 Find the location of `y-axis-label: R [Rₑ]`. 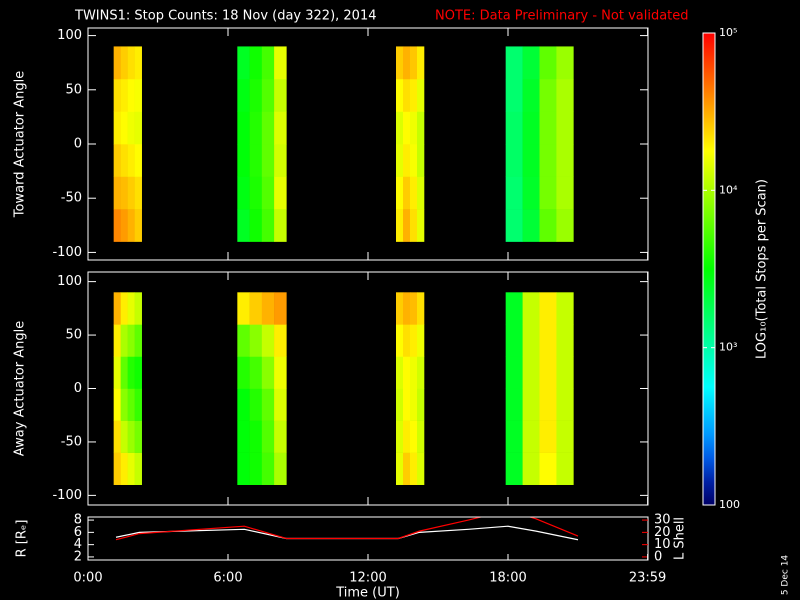

y-axis-label: R [Rₑ] is located at coordinates (22, 539).